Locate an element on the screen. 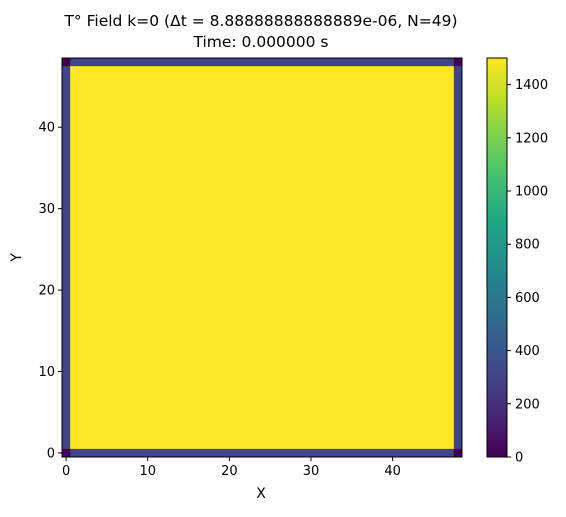 The image size is (566, 517). colorbar-ticks: 0 200 400 600 800 1000 1200 1400 is located at coordinates (527, 272).